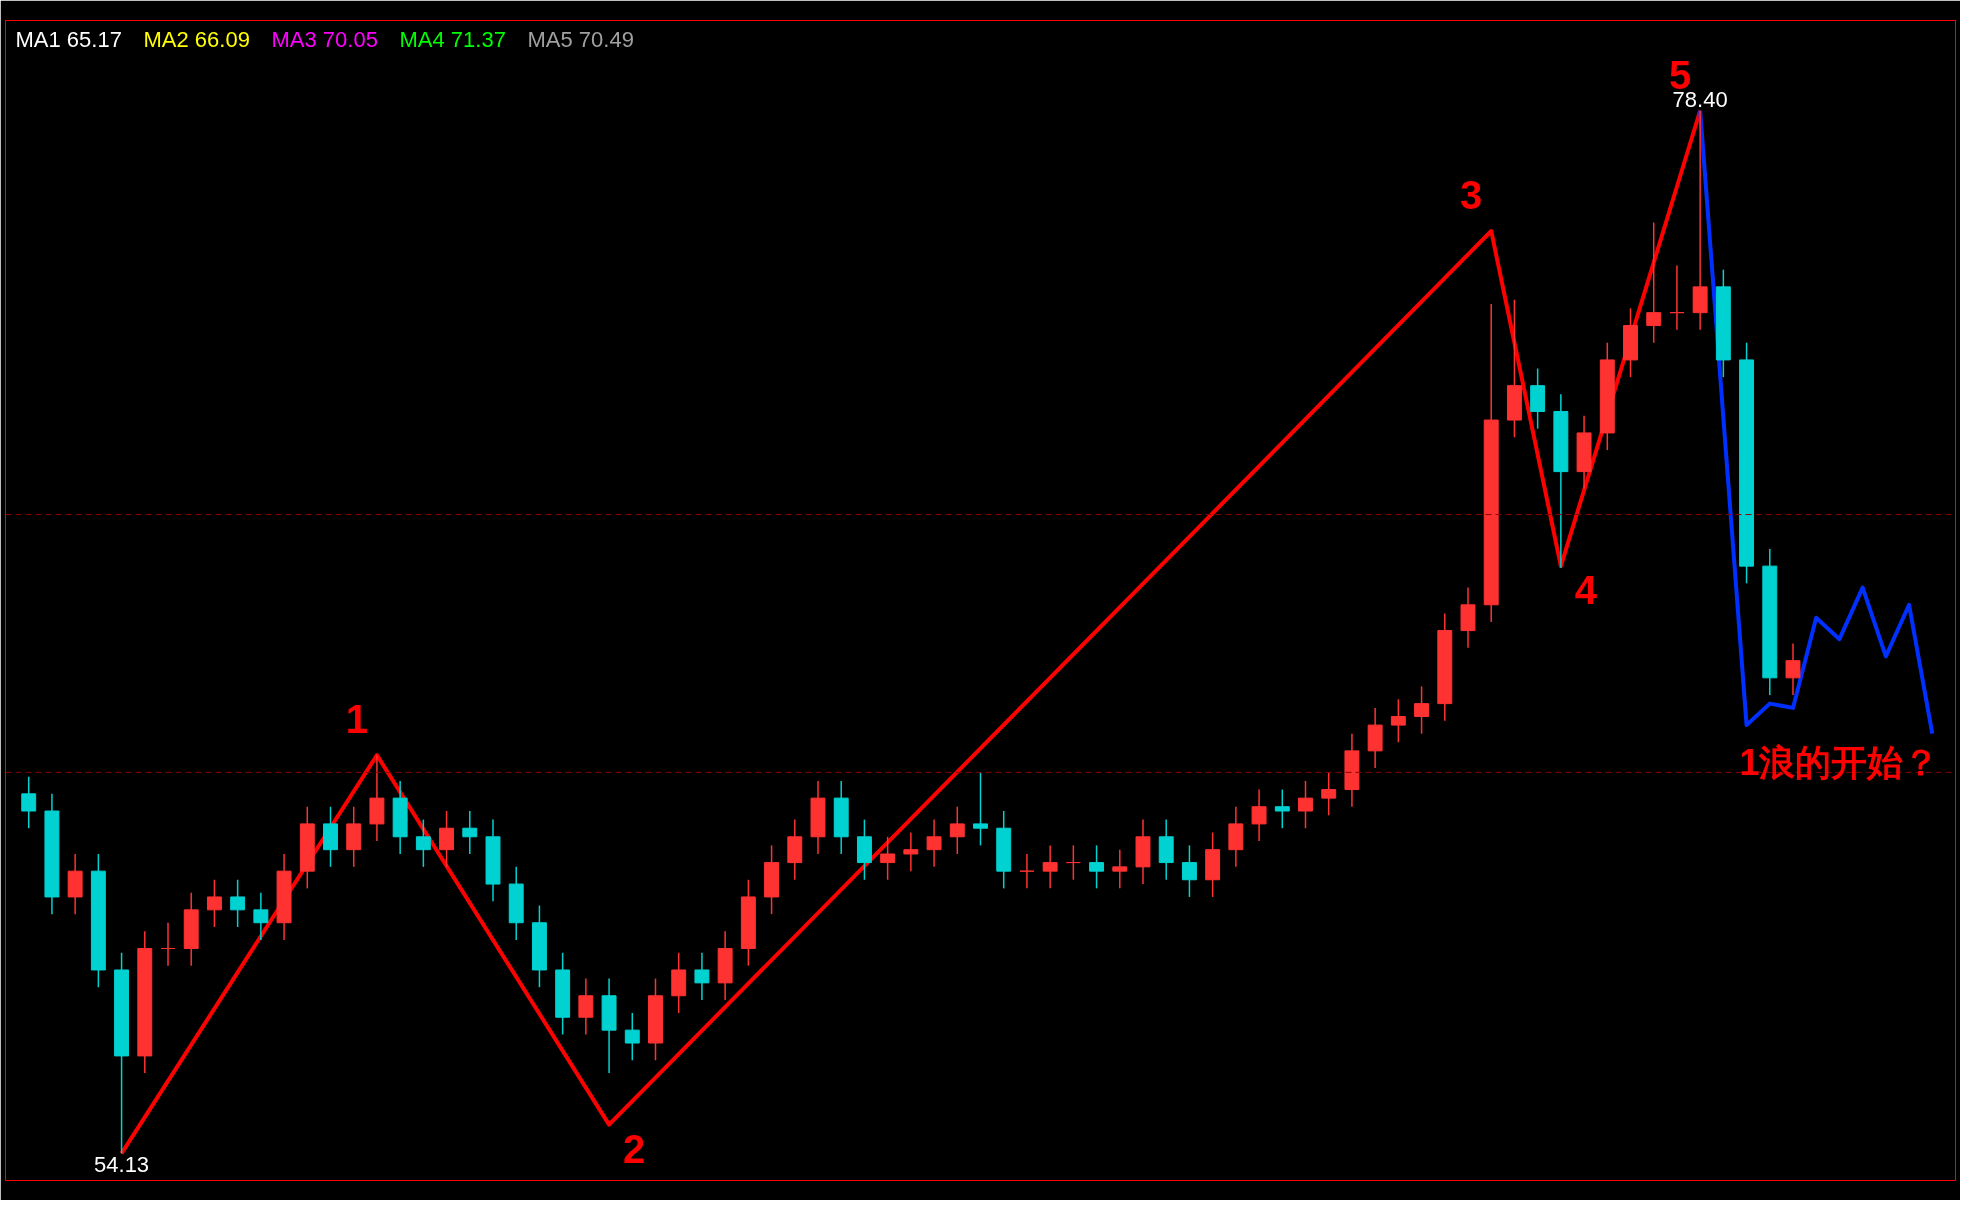  What do you see at coordinates (357, 719) in the screenshot?
I see `annotation: 1` at bounding box center [357, 719].